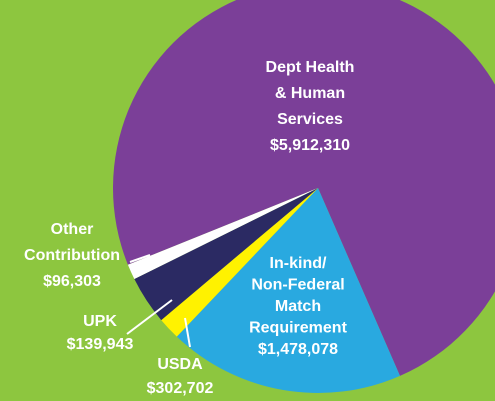  What do you see at coordinates (298, 328) in the screenshot?
I see `slice-label: Requirement` at bounding box center [298, 328].